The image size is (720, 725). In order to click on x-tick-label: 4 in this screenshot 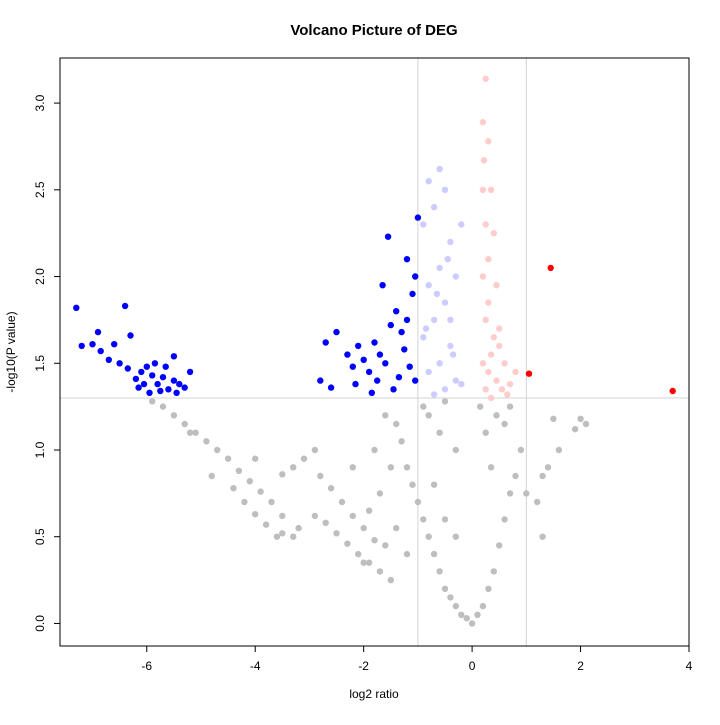, I will do `click(689, 666)`.